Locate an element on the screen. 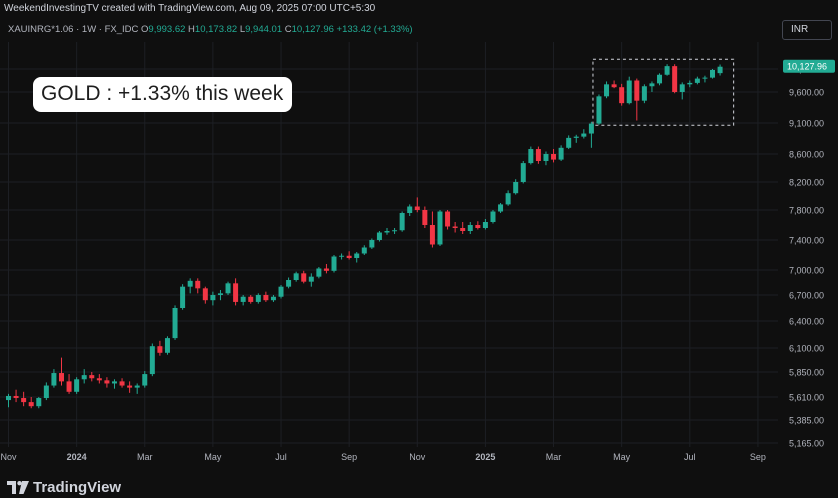  weekly-change-callout: GOLD : +1.33% this week is located at coordinates (163, 94).